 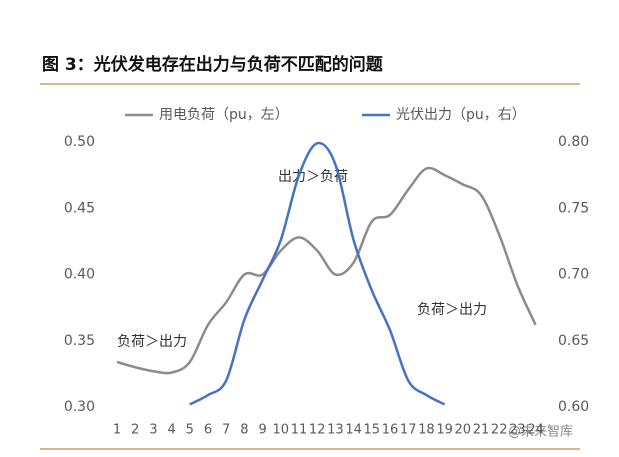 I want to click on x-tick-label: 10, so click(x=281, y=430).